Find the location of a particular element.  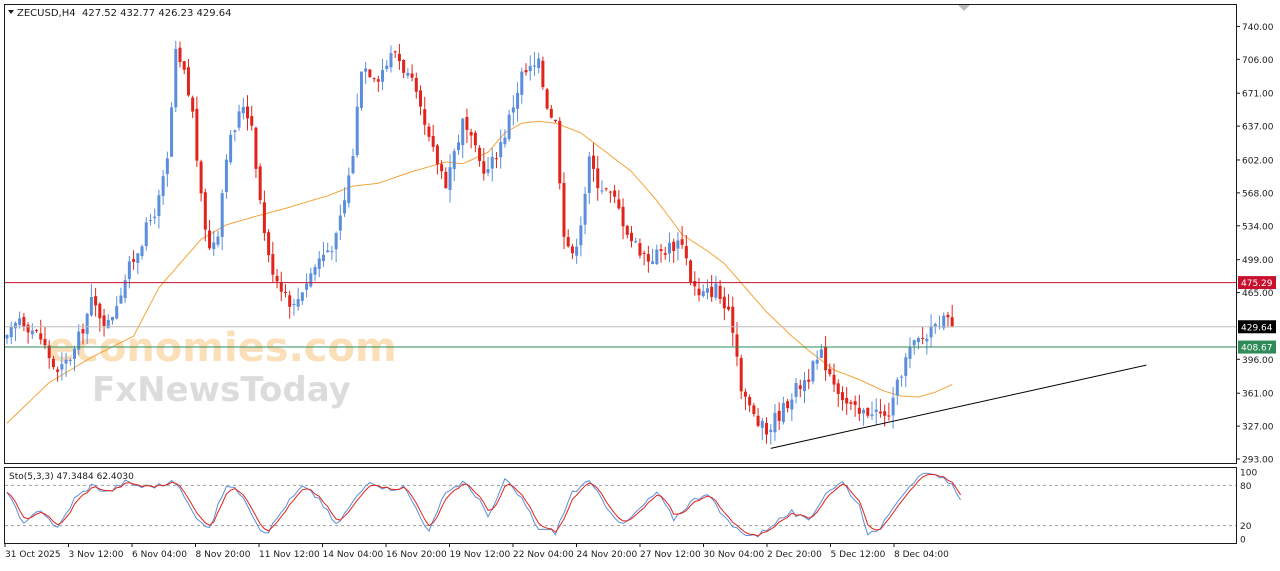

shift-marker-icon is located at coordinates (964, 8).